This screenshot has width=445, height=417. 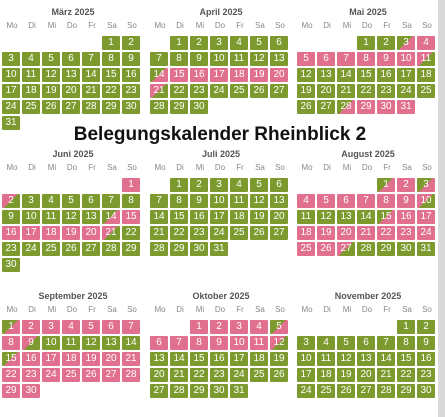 What do you see at coordinates (51, 327) in the screenshot?
I see `day-cell-booked: 3` at bounding box center [51, 327].